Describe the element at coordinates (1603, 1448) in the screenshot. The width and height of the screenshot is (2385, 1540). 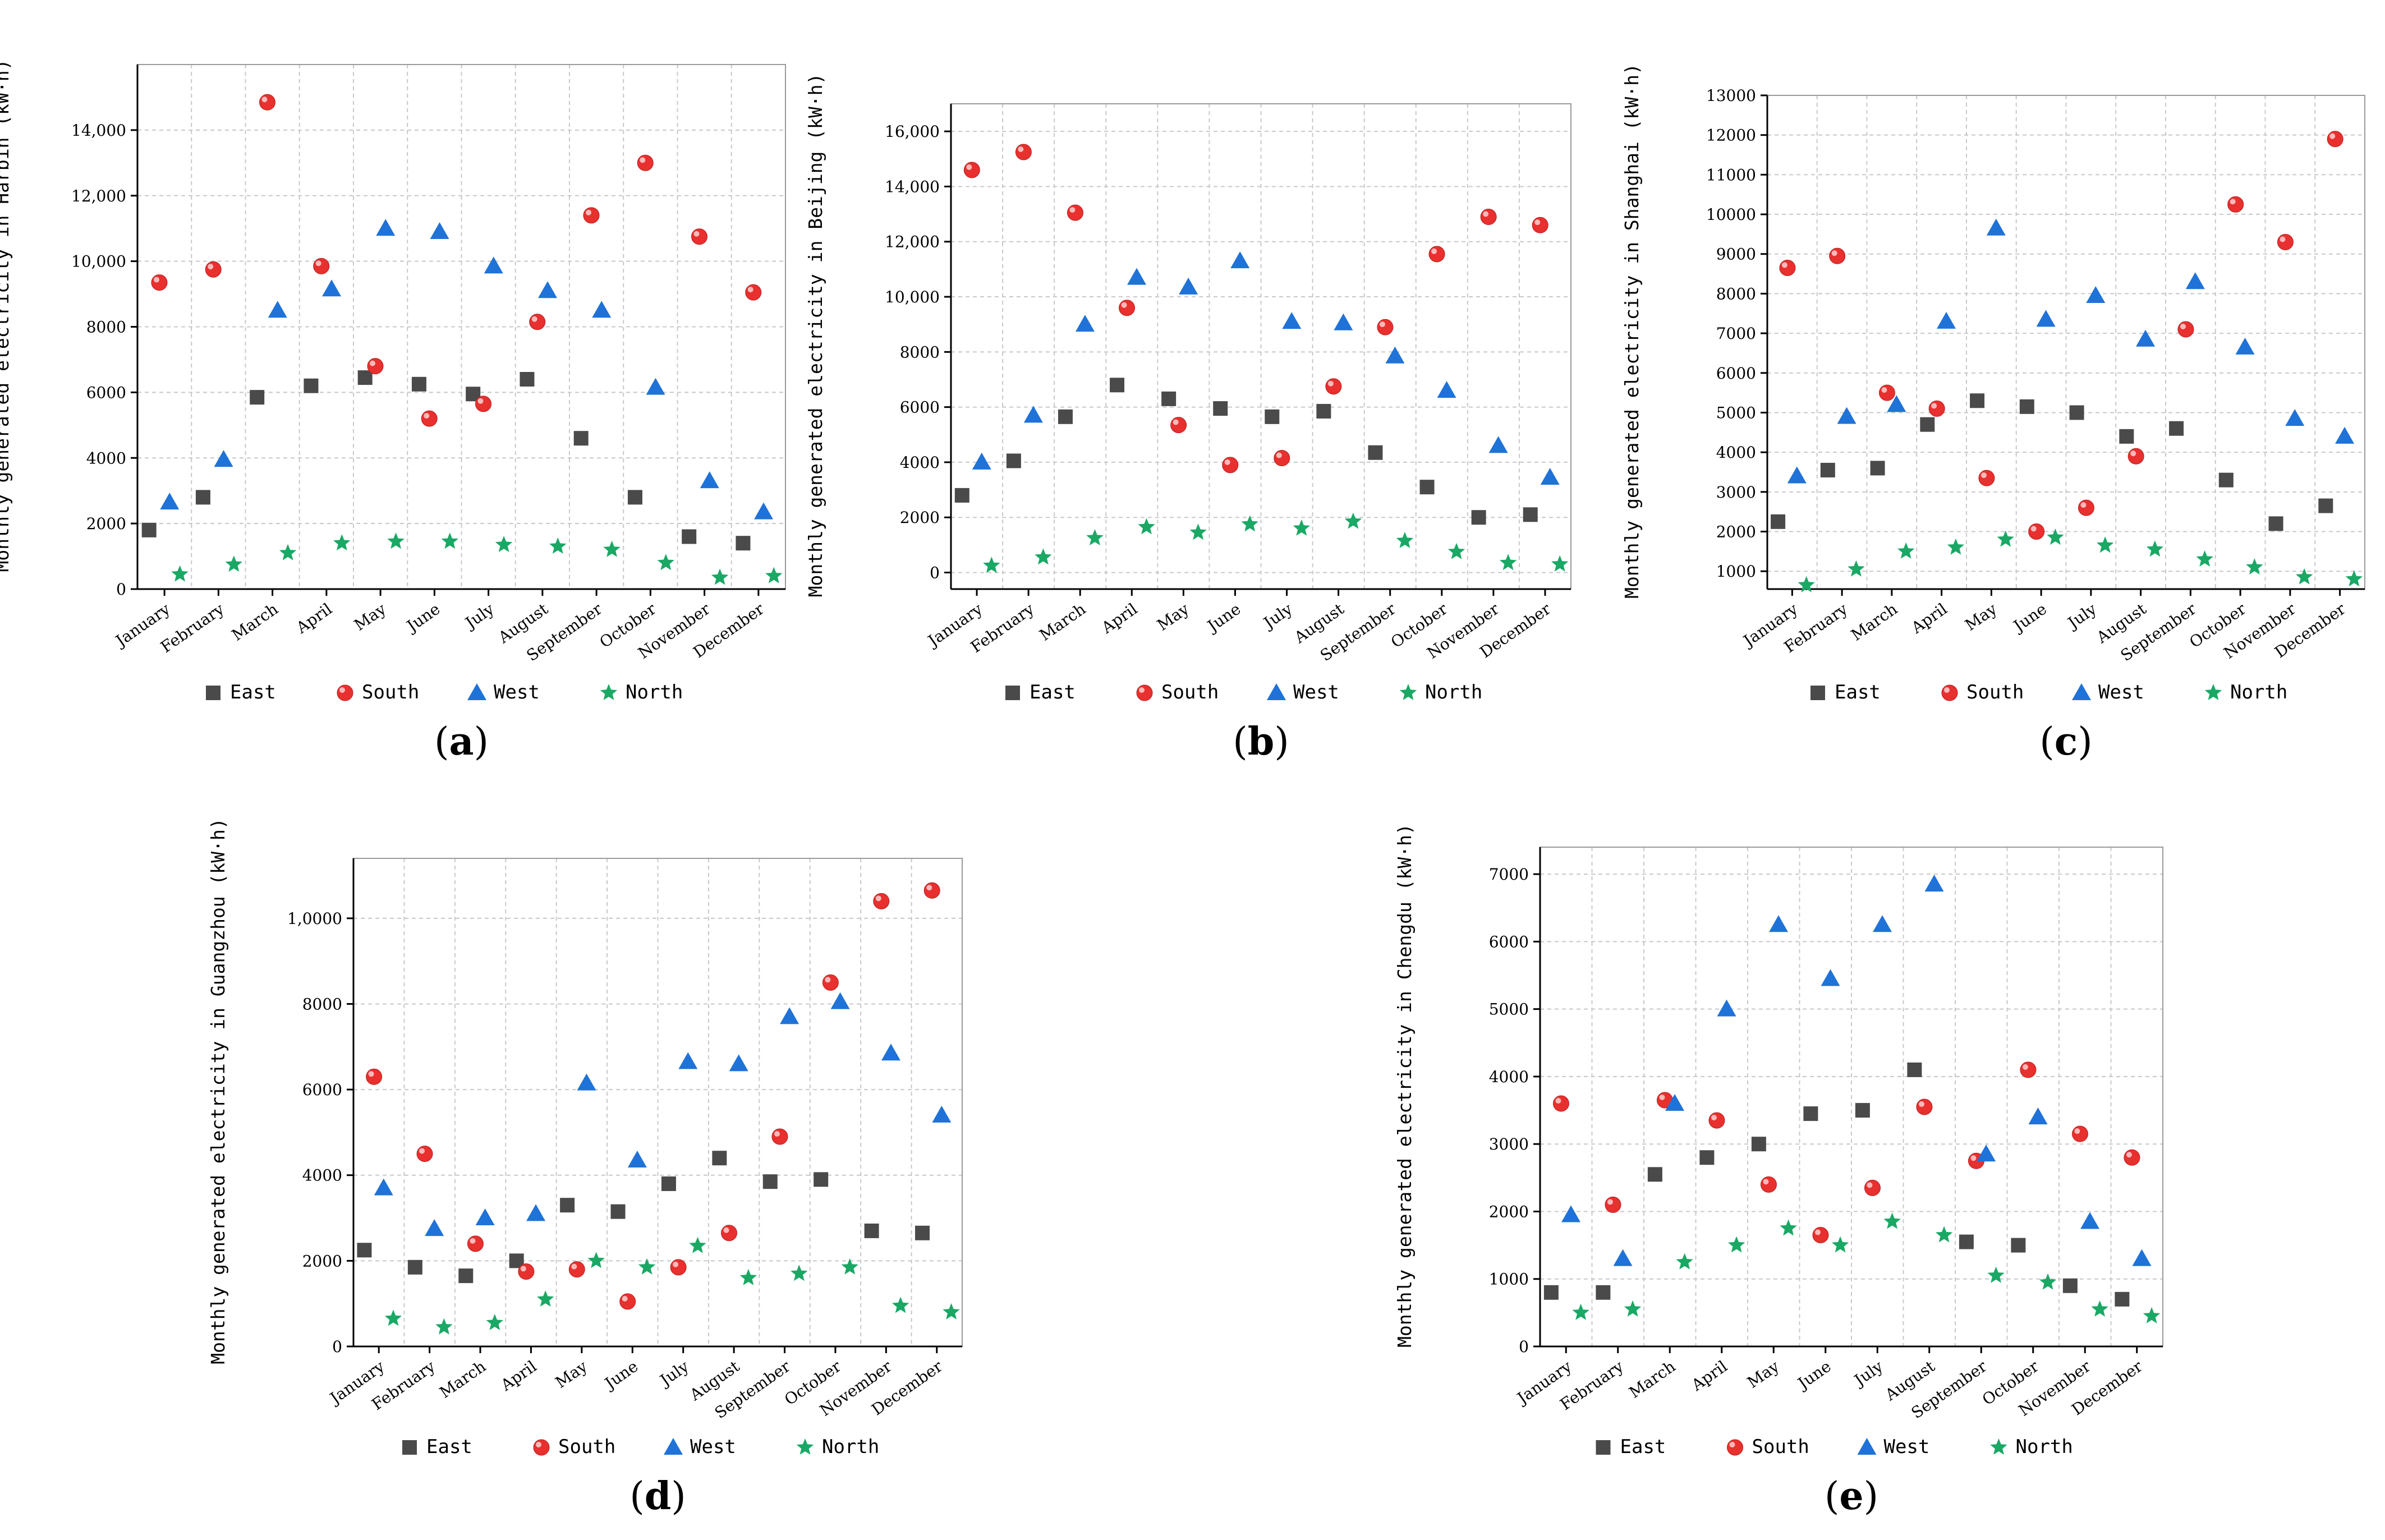
I see `legend-marker-east` at that location.